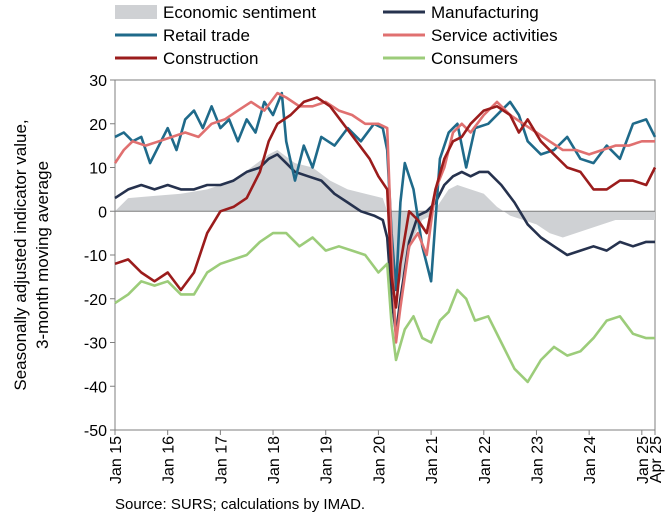 Image resolution: width=665 pixels, height=520 pixels. What do you see at coordinates (485, 12) in the screenshot?
I see `legend-label-manufacturing: Manufacturing` at bounding box center [485, 12].